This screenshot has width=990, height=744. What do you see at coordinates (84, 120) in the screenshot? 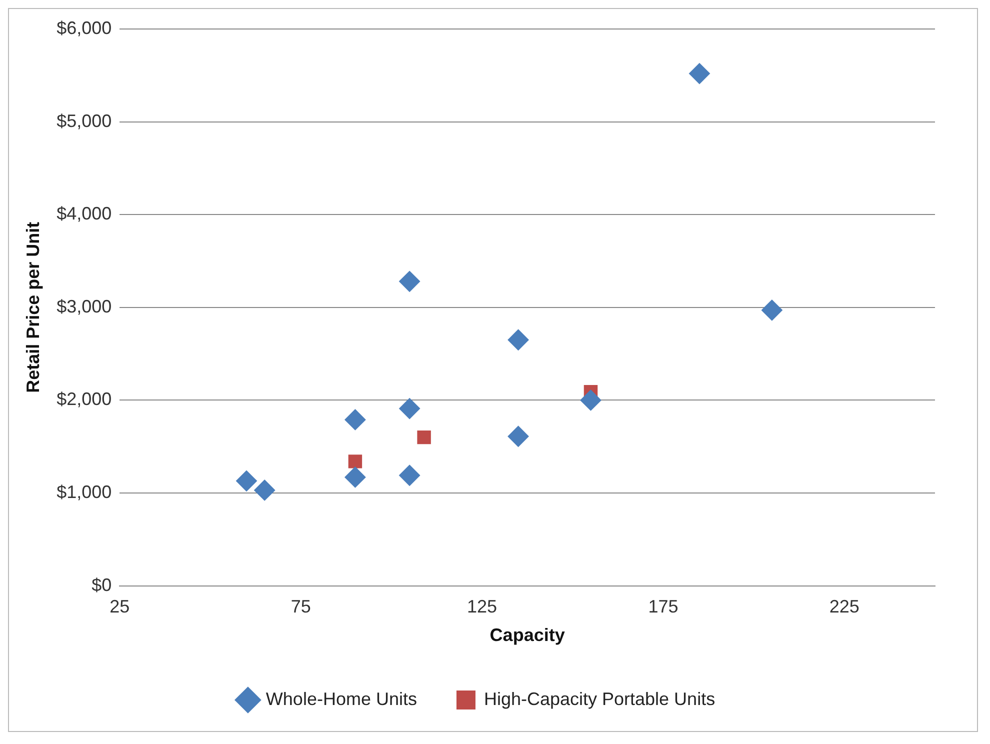
I see `y-tick-label: $5,000` at bounding box center [84, 120].